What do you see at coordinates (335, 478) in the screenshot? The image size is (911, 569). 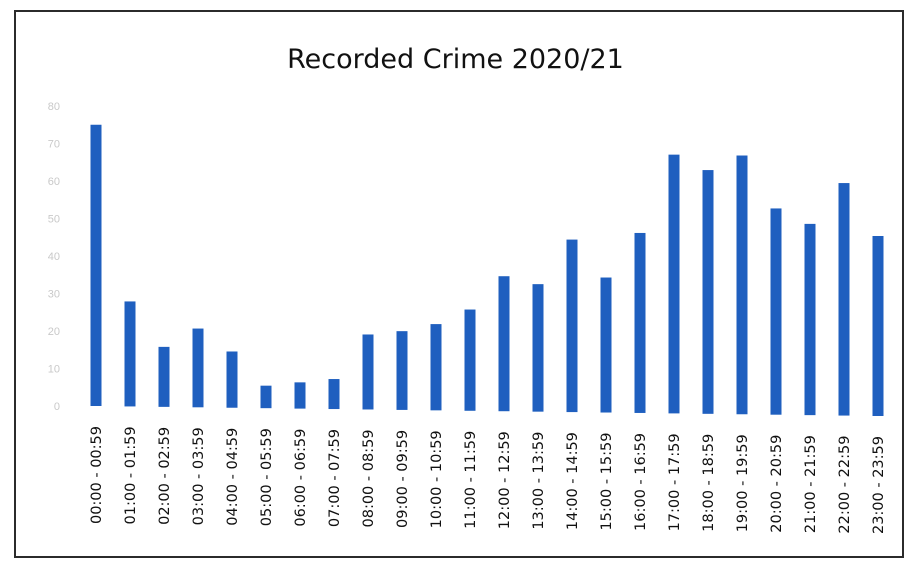 I see `x-tick-label: 07:00 - 07:59` at bounding box center [335, 478].